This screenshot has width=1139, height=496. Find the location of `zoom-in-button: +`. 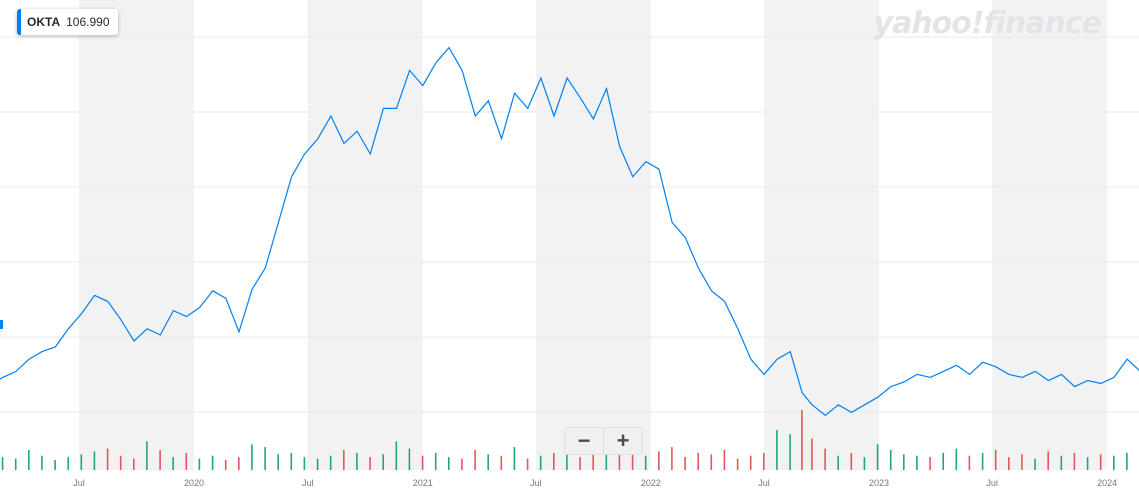

zoom-in-button: + is located at coordinates (622, 441).